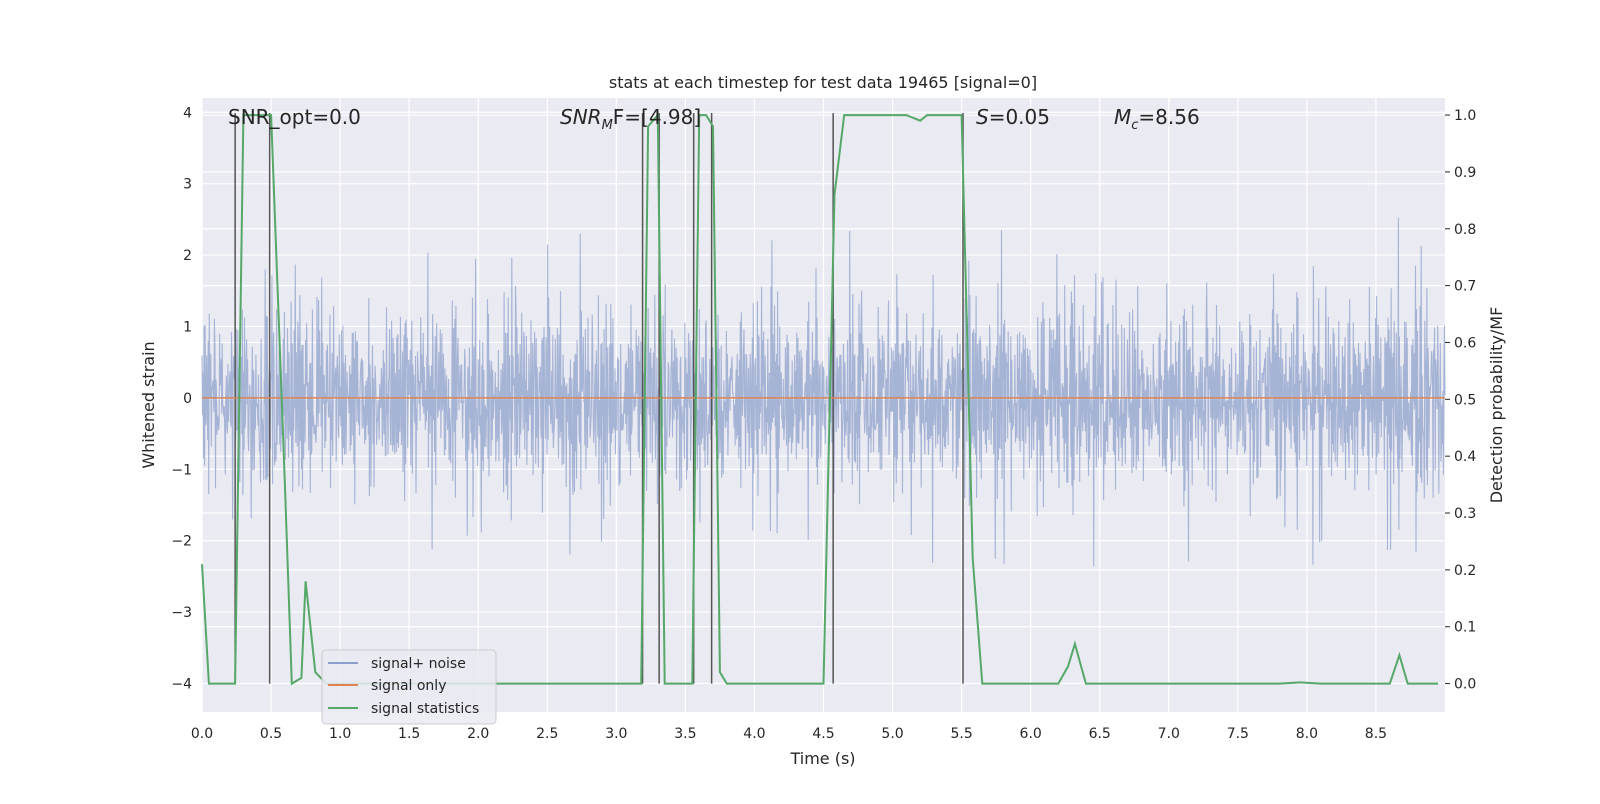 This screenshot has width=1600, height=804. What do you see at coordinates (148, 404) in the screenshot?
I see `y-axis-left-label: Whitened strain` at bounding box center [148, 404].